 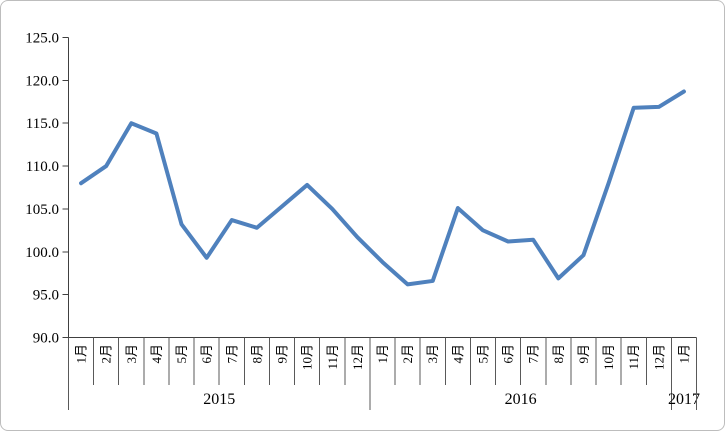 I want to click on y-axis-label: 105.0, so click(x=42, y=210).